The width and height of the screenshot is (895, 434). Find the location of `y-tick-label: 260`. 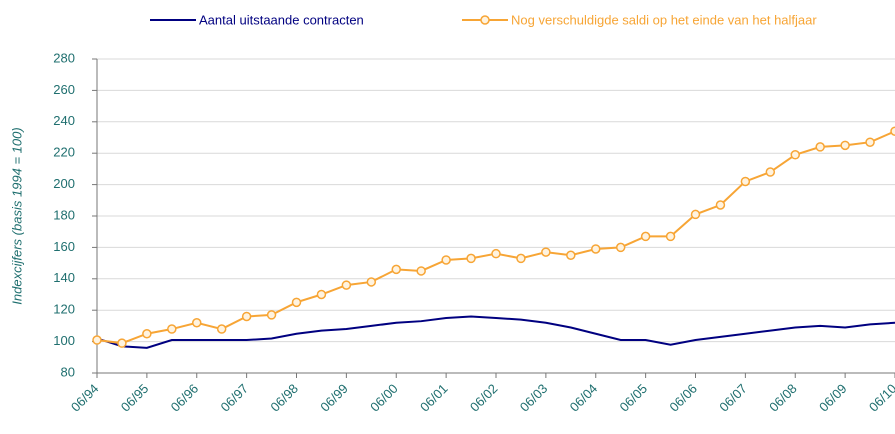

y-tick-label: 260 is located at coordinates (64, 89).